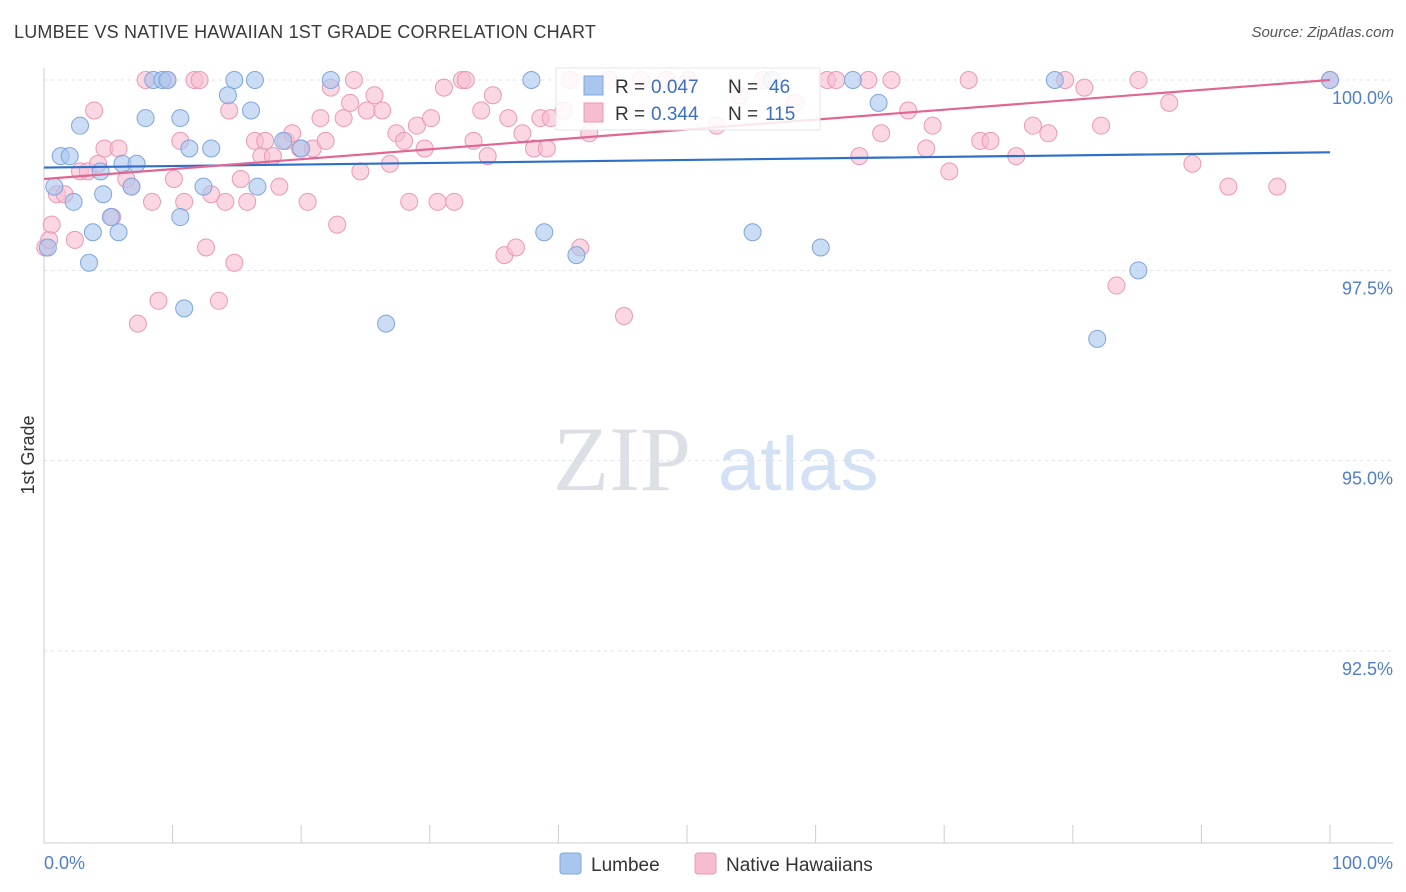 This screenshot has height=892, width=1406. Describe the element at coordinates (1367, 669) in the screenshot. I see `y-tick-label-3: 92.5%` at that location.